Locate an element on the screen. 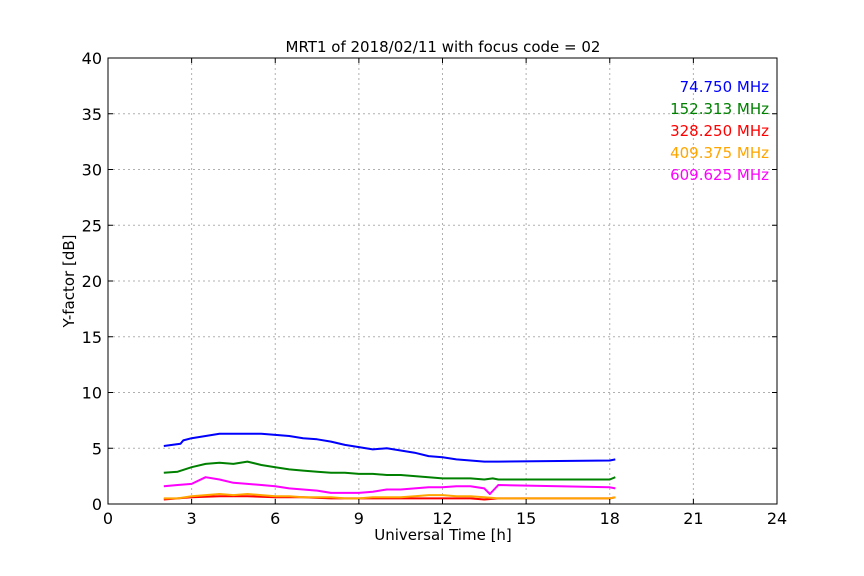  x-tick-label: 3 is located at coordinates (192, 518).